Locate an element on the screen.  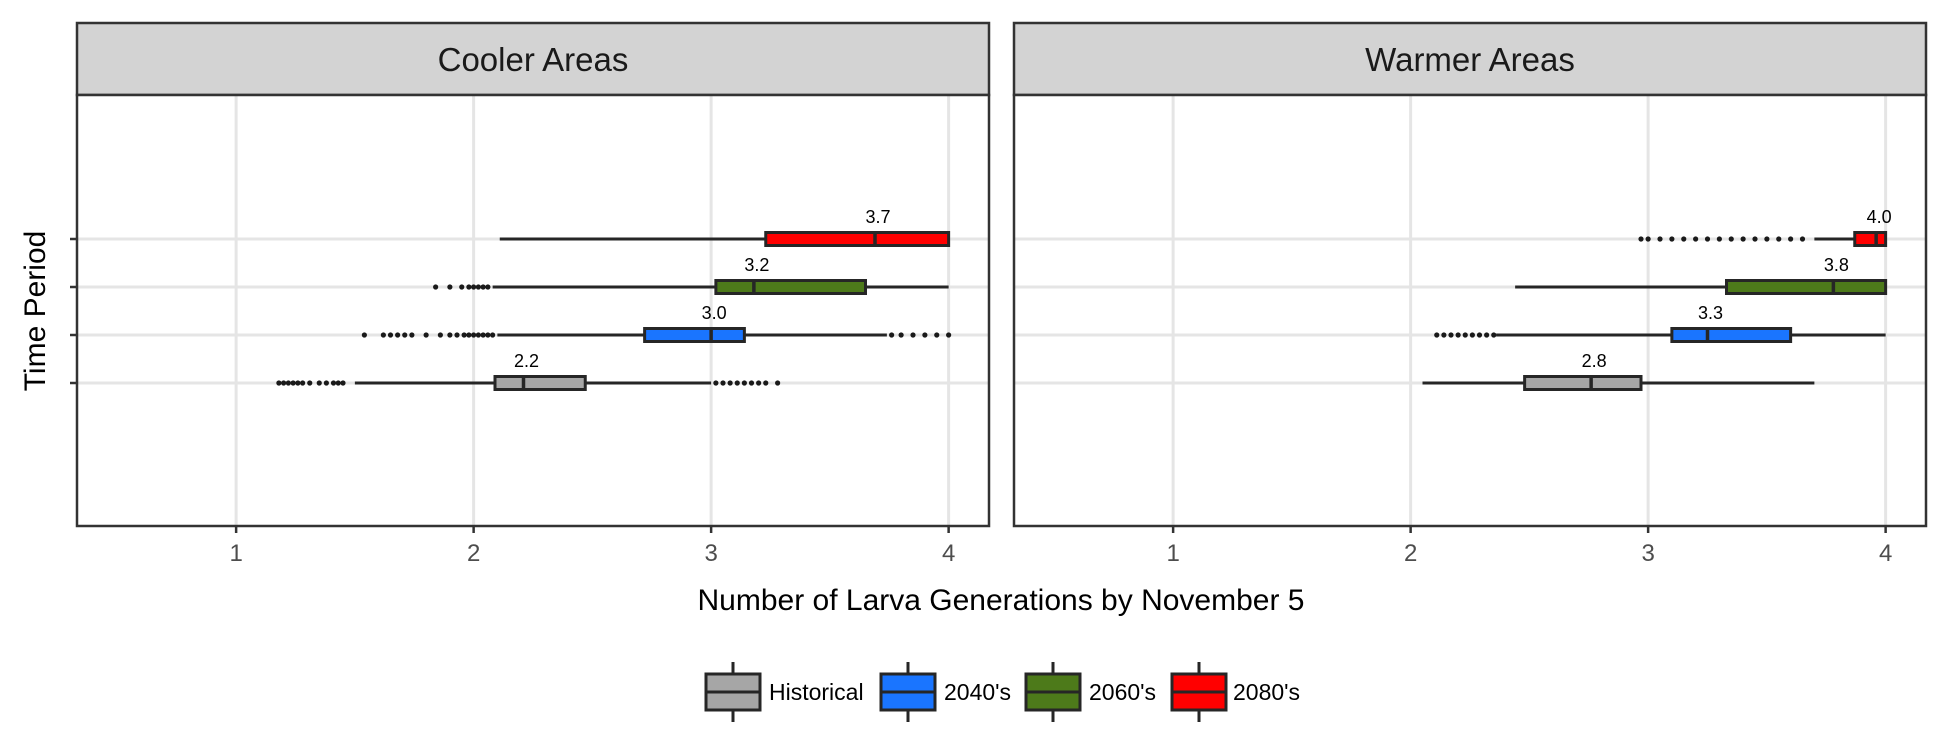
strip-title: Warmer Areas is located at coordinates (1470, 59).